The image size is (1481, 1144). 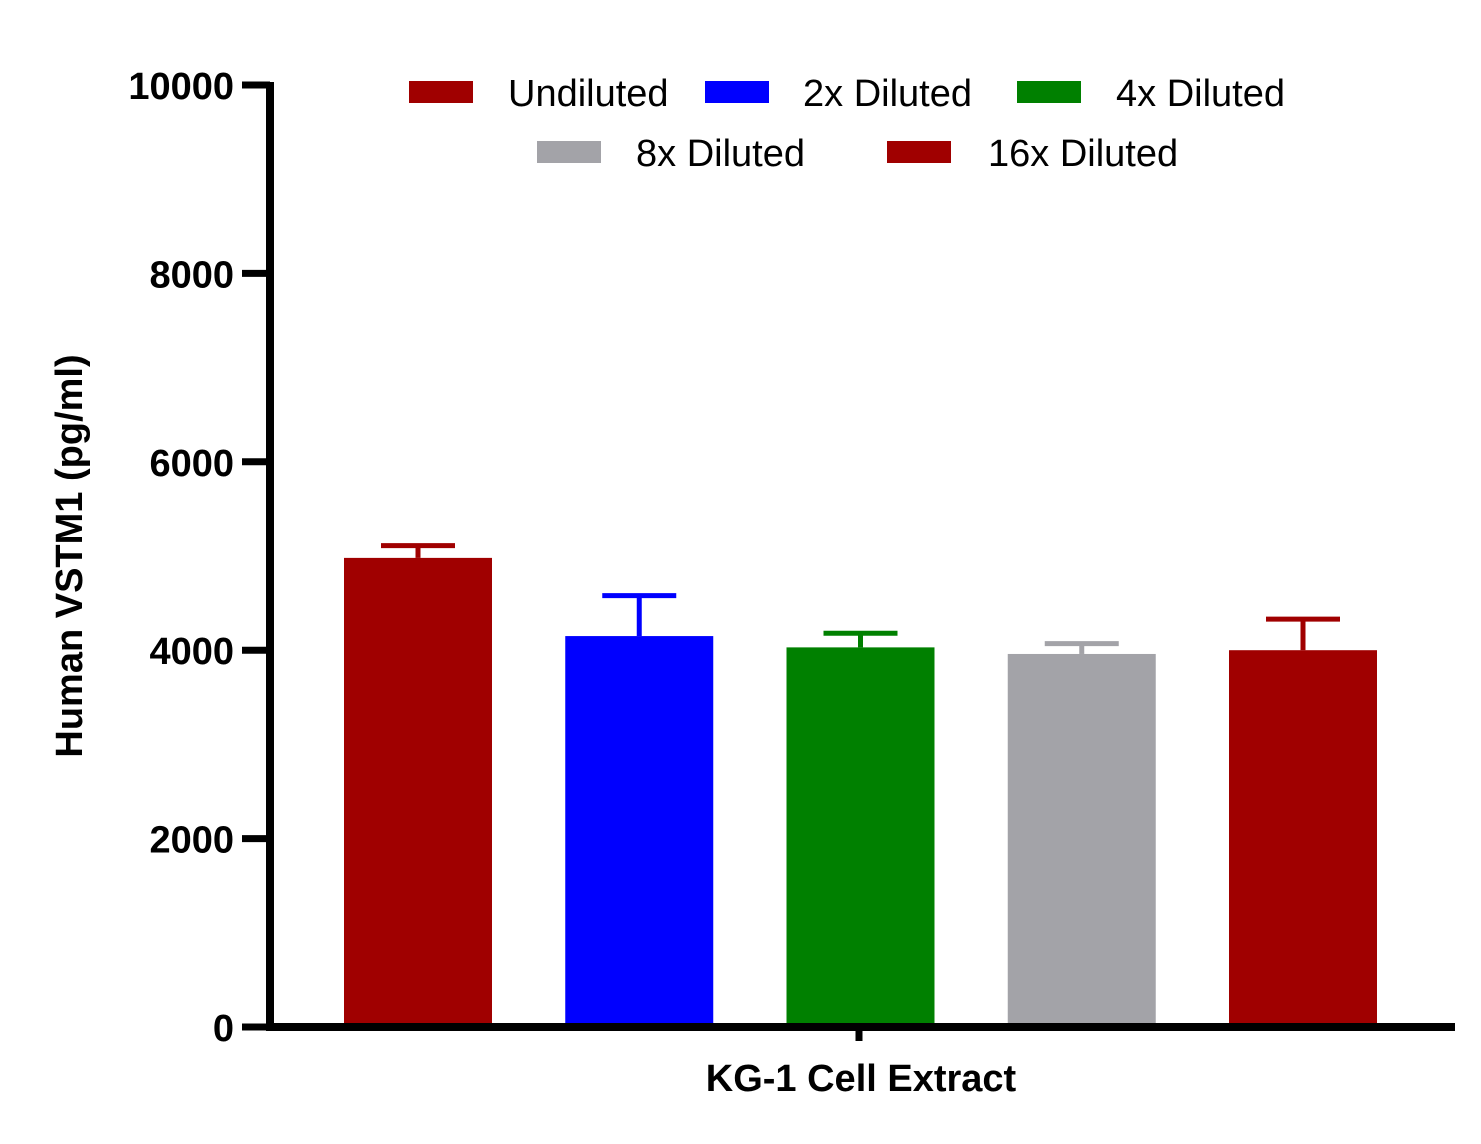 What do you see at coordinates (861, 1079) in the screenshot?
I see `x-axis-title: KG-1 Cell Extract` at bounding box center [861, 1079].